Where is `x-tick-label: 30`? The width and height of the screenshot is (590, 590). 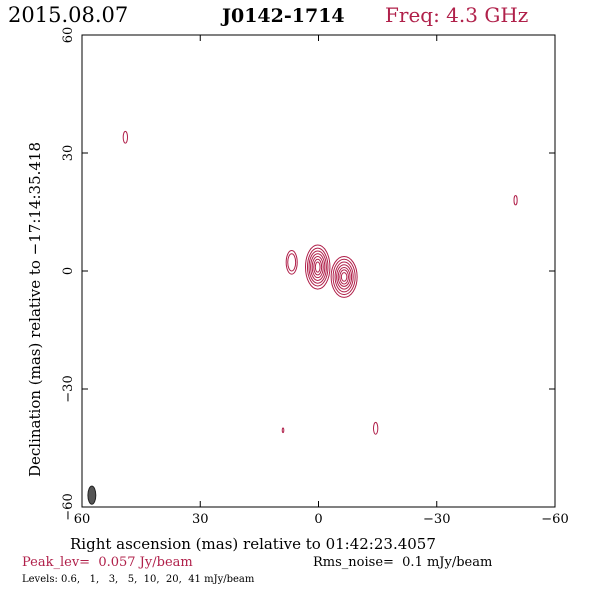 x-tick-label: 30 is located at coordinates (200, 519).